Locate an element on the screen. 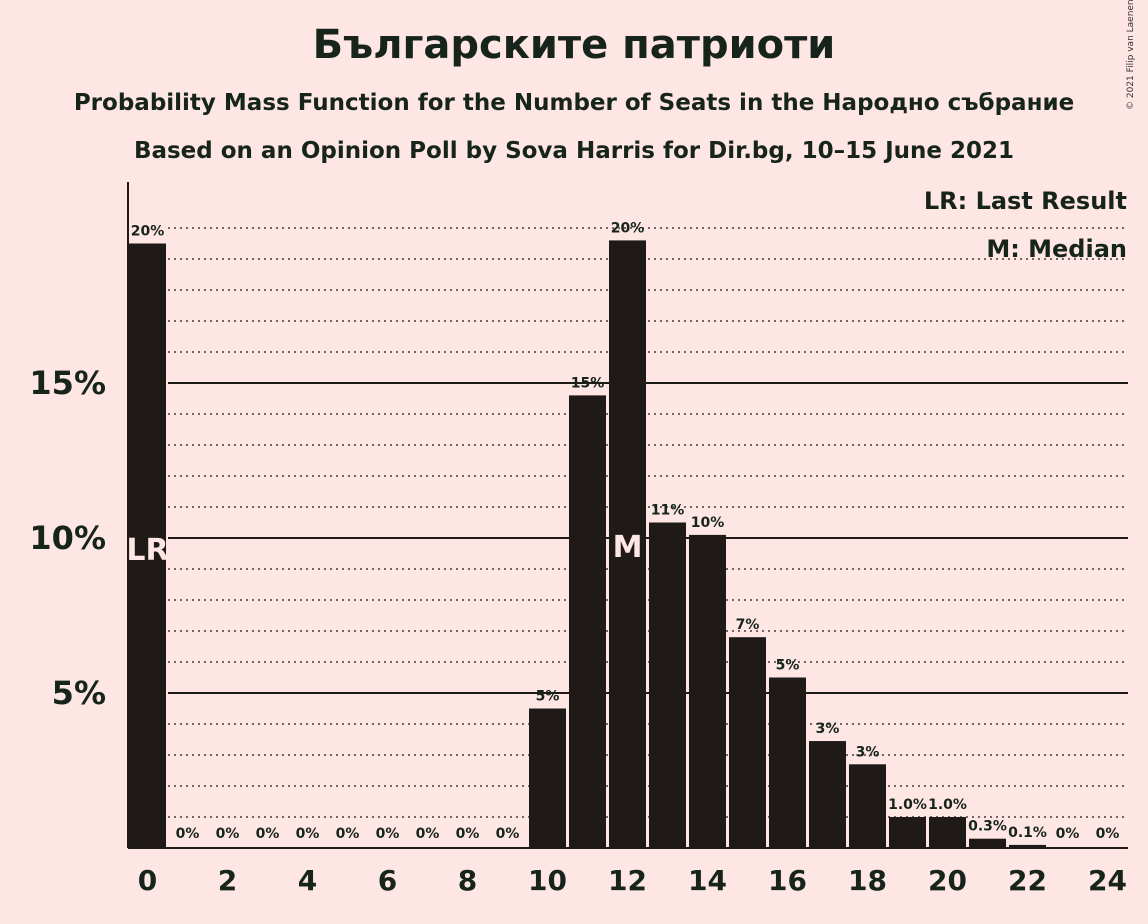 The height and width of the screenshot is (924, 1148). x-tick-label: 16 is located at coordinates (787, 880).